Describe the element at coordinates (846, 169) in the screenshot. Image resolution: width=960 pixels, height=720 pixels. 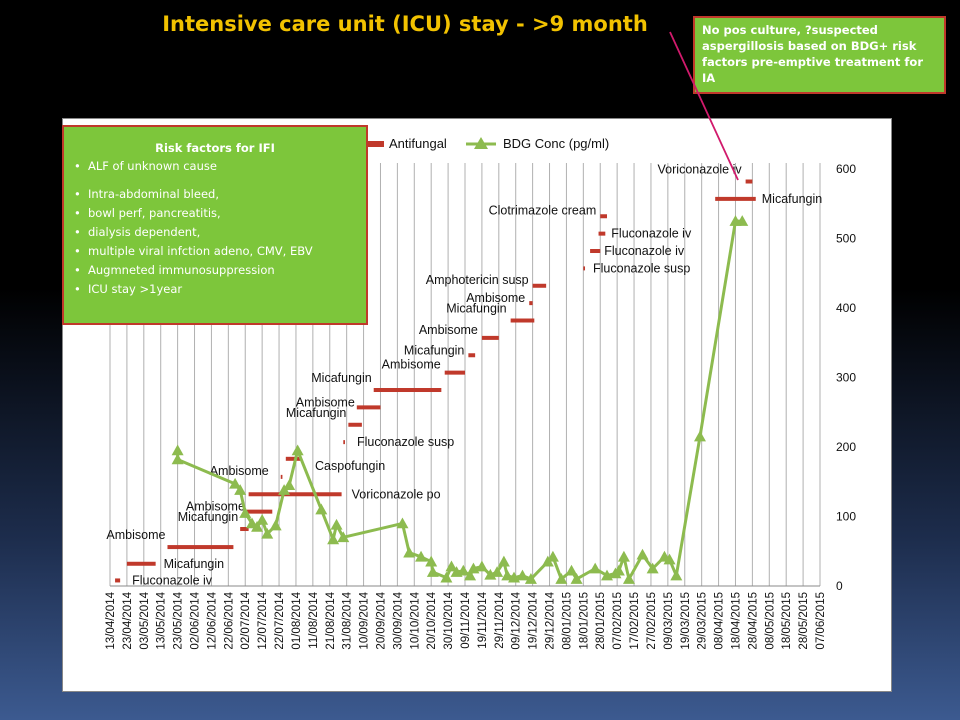
I see `y-tick-label: 600` at that location.